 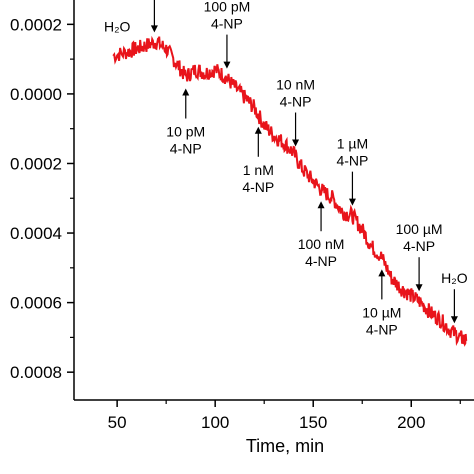 I want to click on y-tick-label: 0.0006, so click(x=36, y=303).